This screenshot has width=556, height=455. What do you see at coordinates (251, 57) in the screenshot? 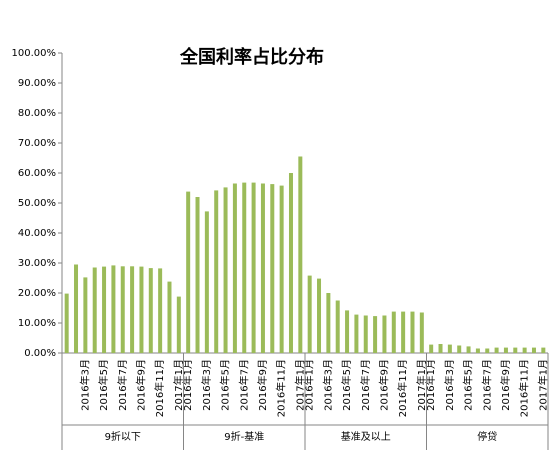
I see `chart-title: 全国利率占比分布` at bounding box center [251, 57].